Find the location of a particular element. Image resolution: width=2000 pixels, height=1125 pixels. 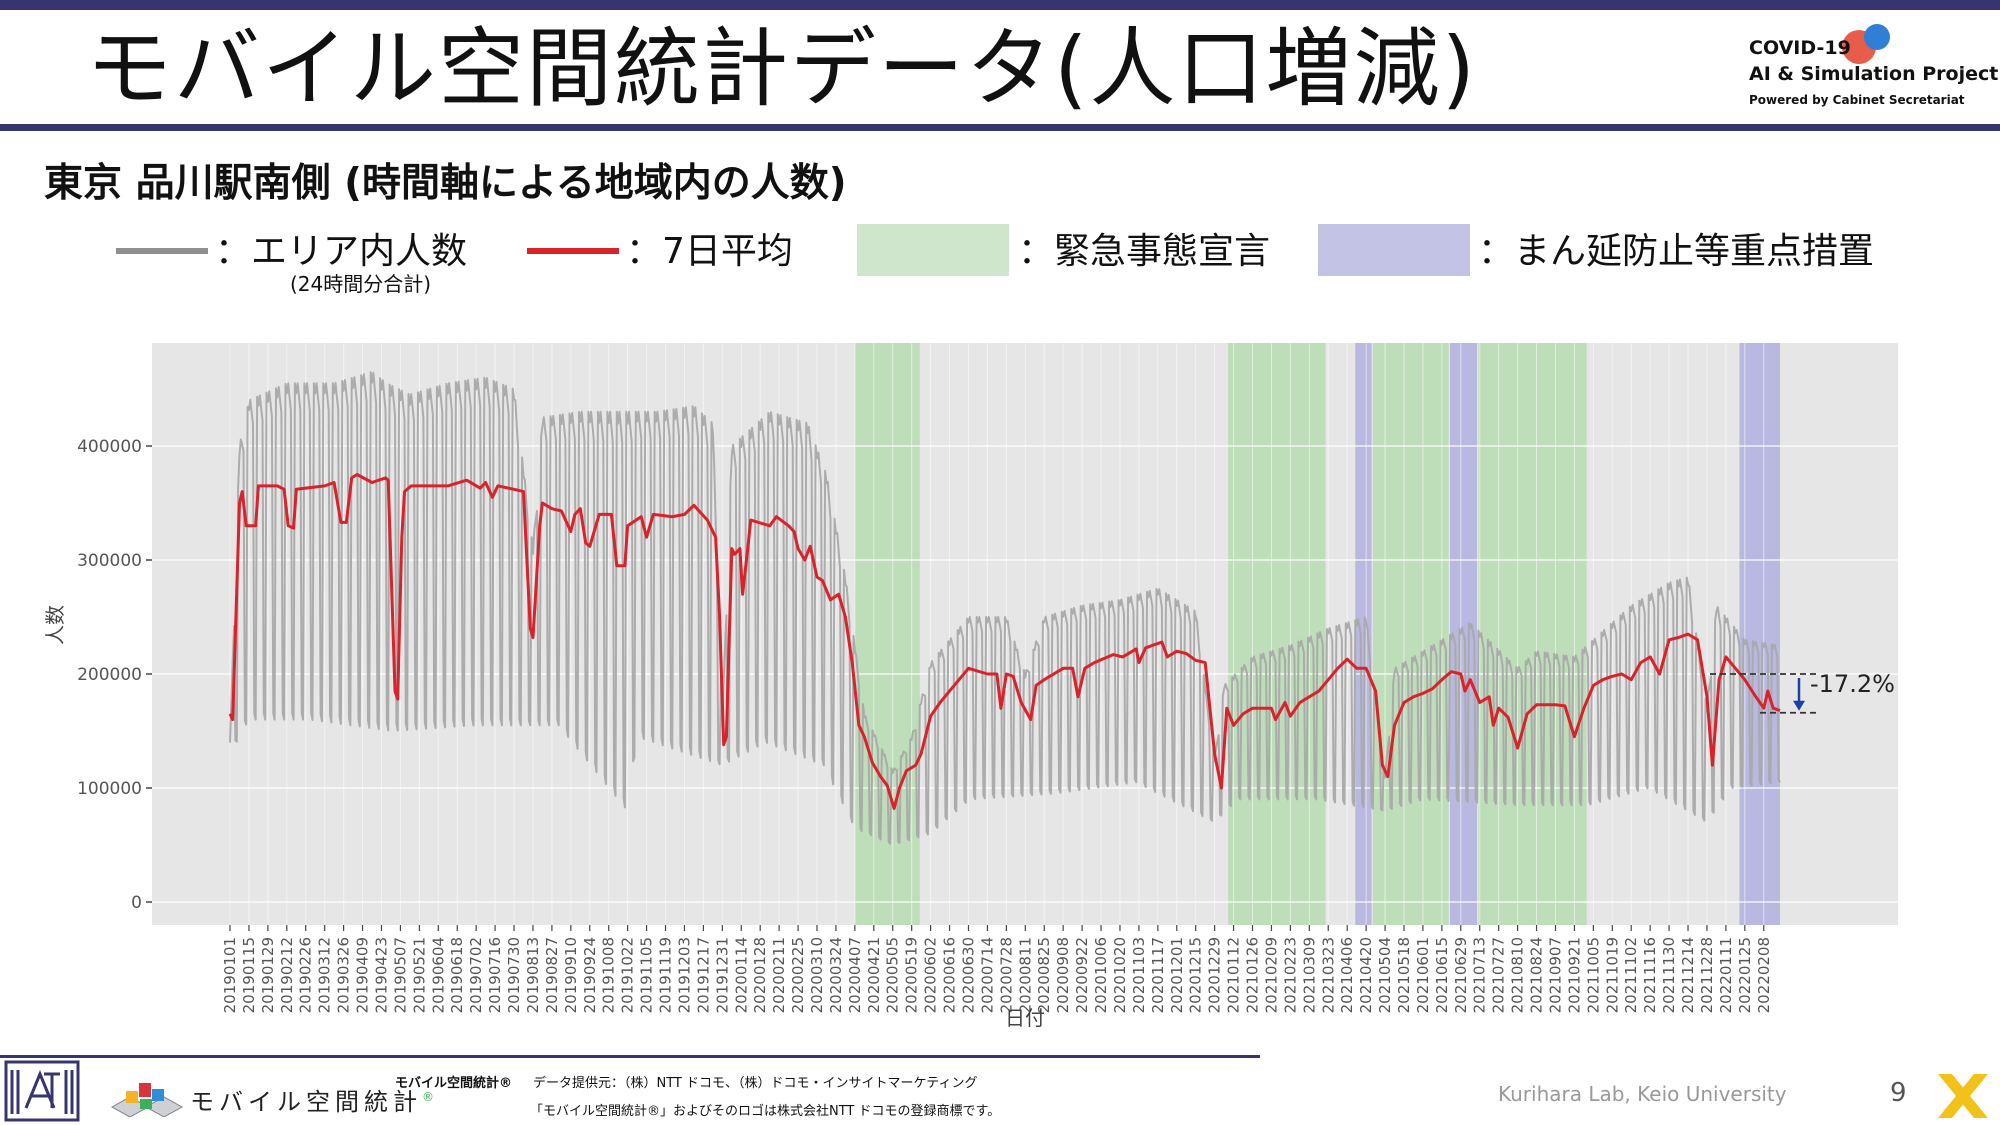

x-tick-label: 20190716 is located at coordinates (495, 975).